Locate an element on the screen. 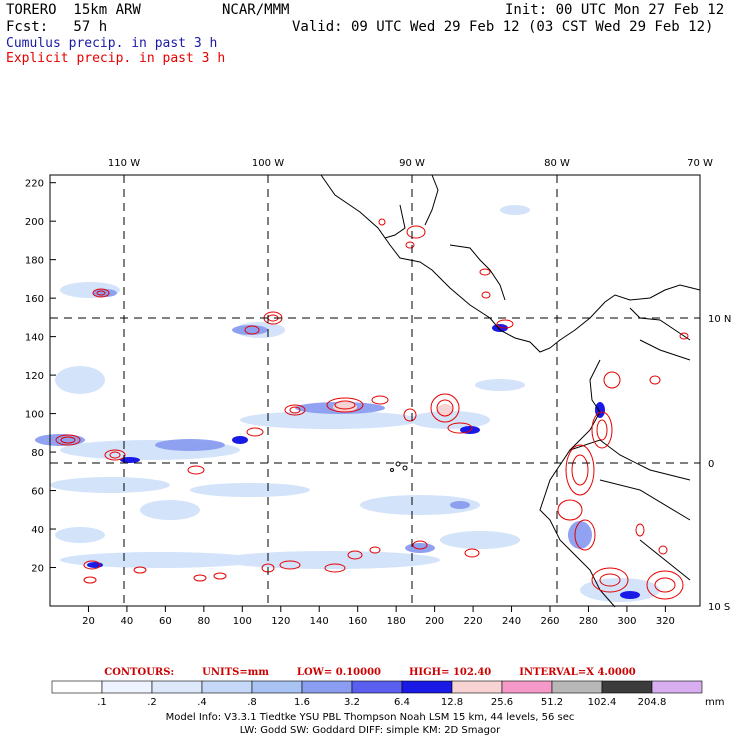 Image resolution: width=740 pixels, height=740 pixels. y-tick-label: 200 is located at coordinates (34, 222).